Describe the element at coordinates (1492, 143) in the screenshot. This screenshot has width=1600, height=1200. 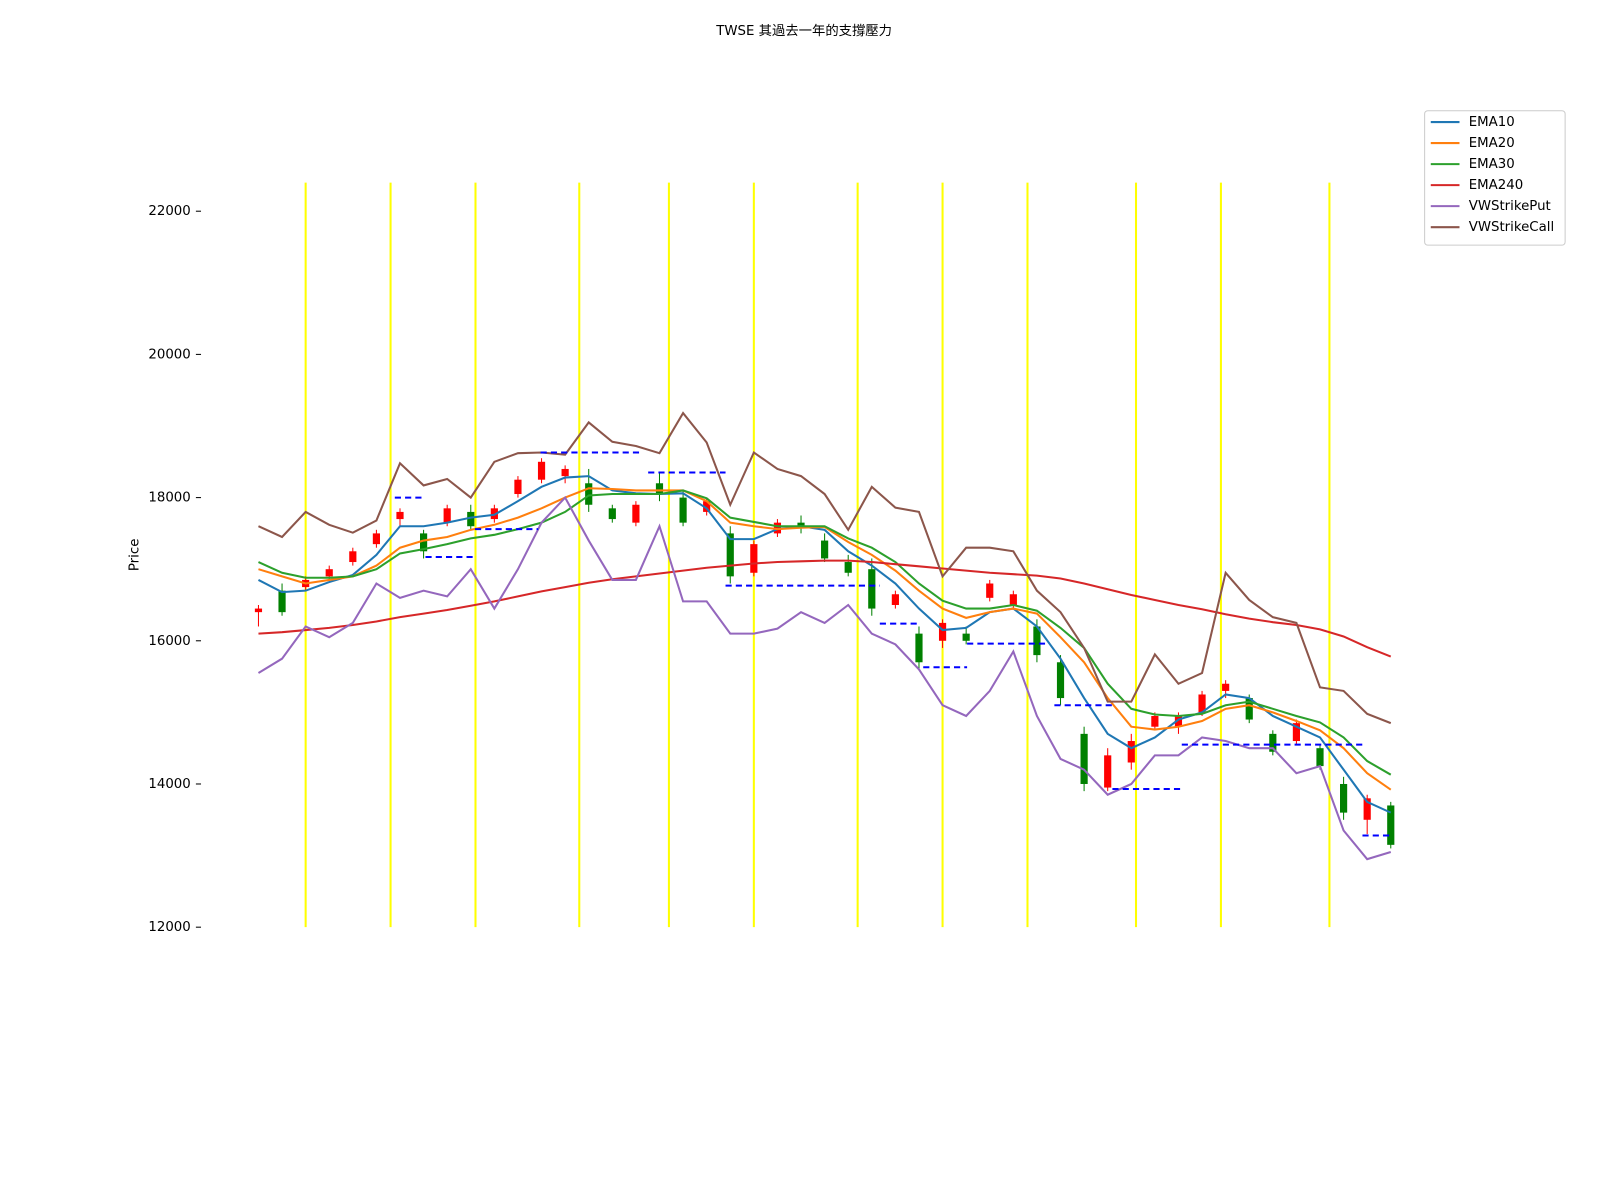
I see `legend-label: EMA20` at that location.